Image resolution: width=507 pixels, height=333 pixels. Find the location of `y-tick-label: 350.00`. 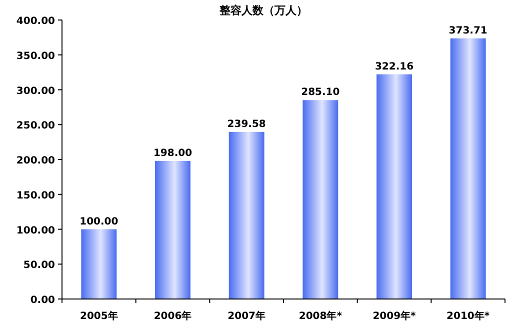

y-tick-label: 350.00 is located at coordinates (36, 56).